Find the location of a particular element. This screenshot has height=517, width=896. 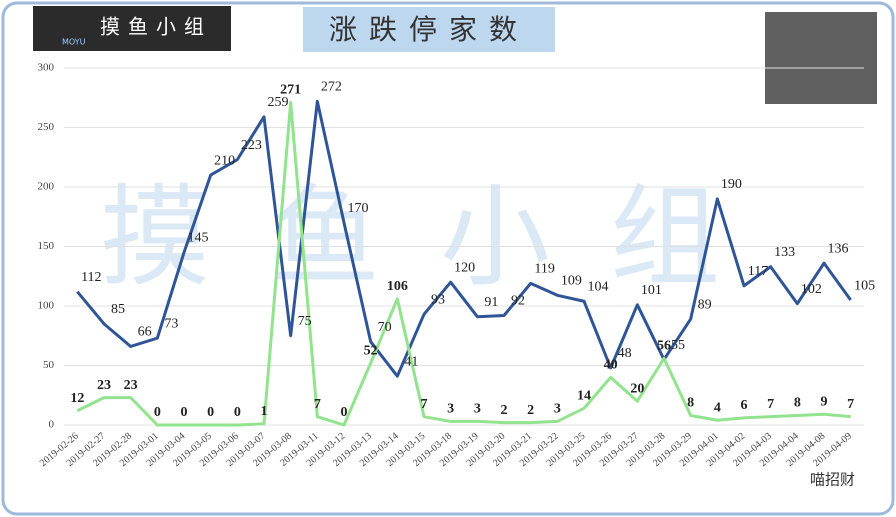

data-label: 56 is located at coordinates (664, 346).